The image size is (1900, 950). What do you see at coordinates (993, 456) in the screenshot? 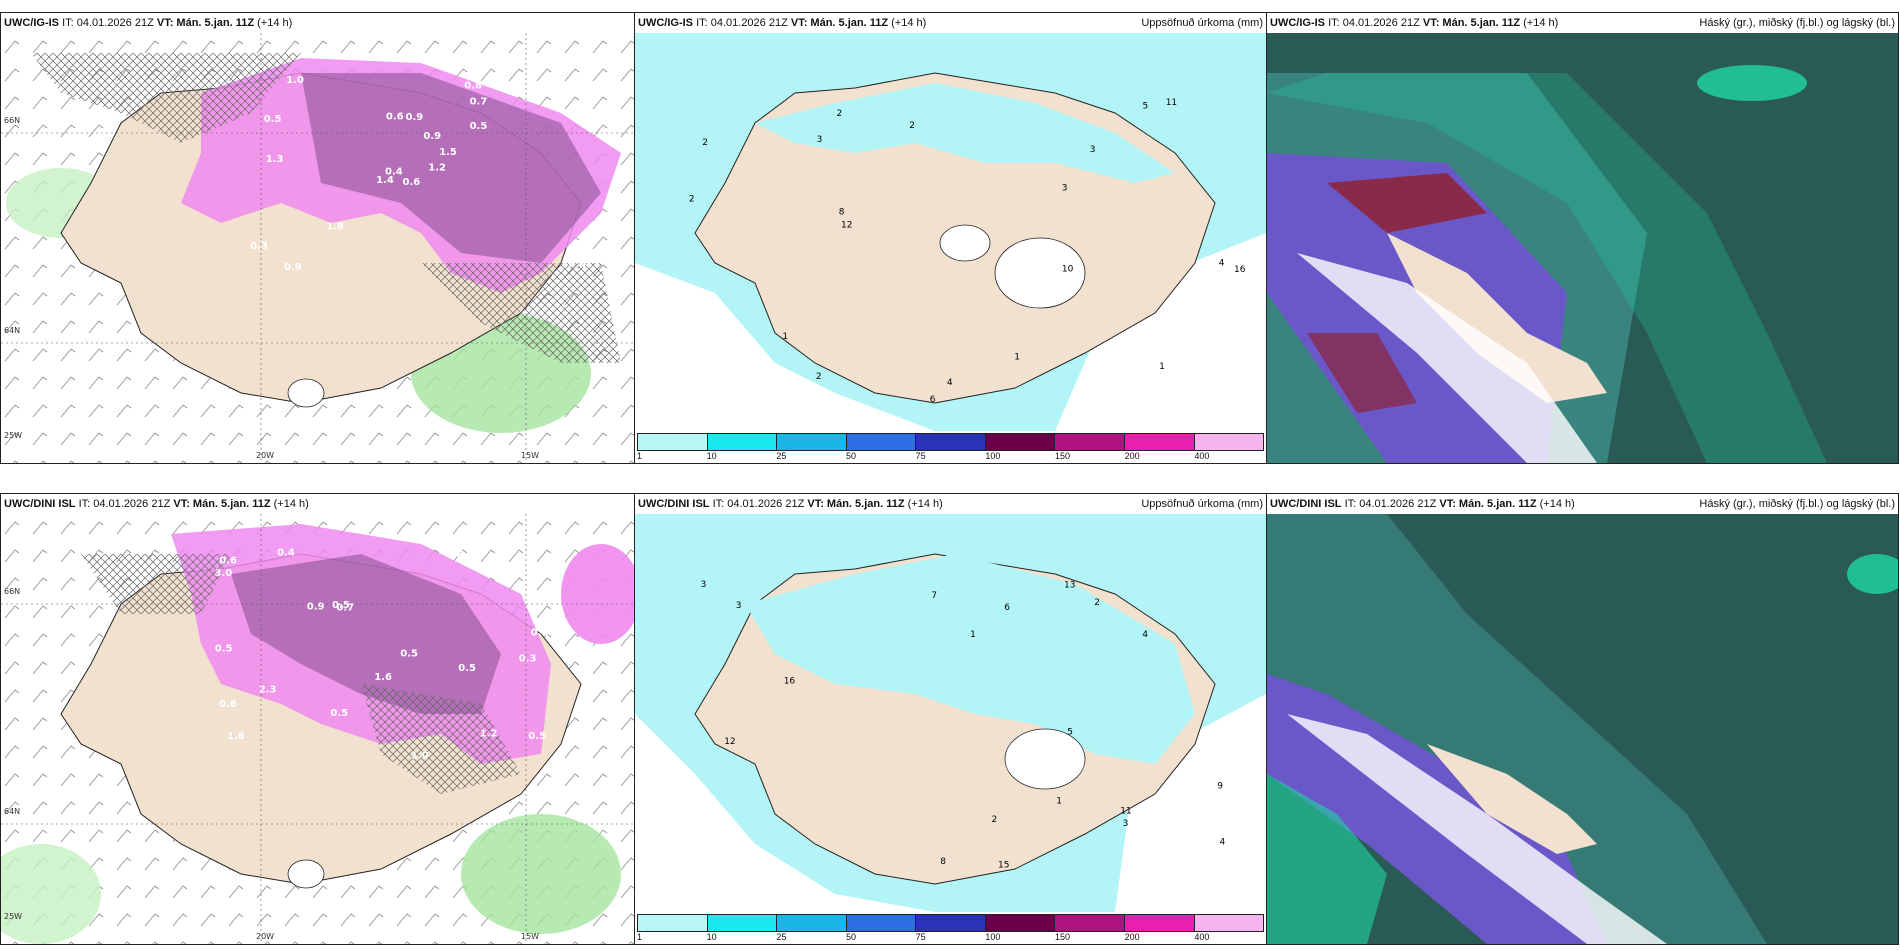
I see `colorbar-label: 100` at bounding box center [993, 456].